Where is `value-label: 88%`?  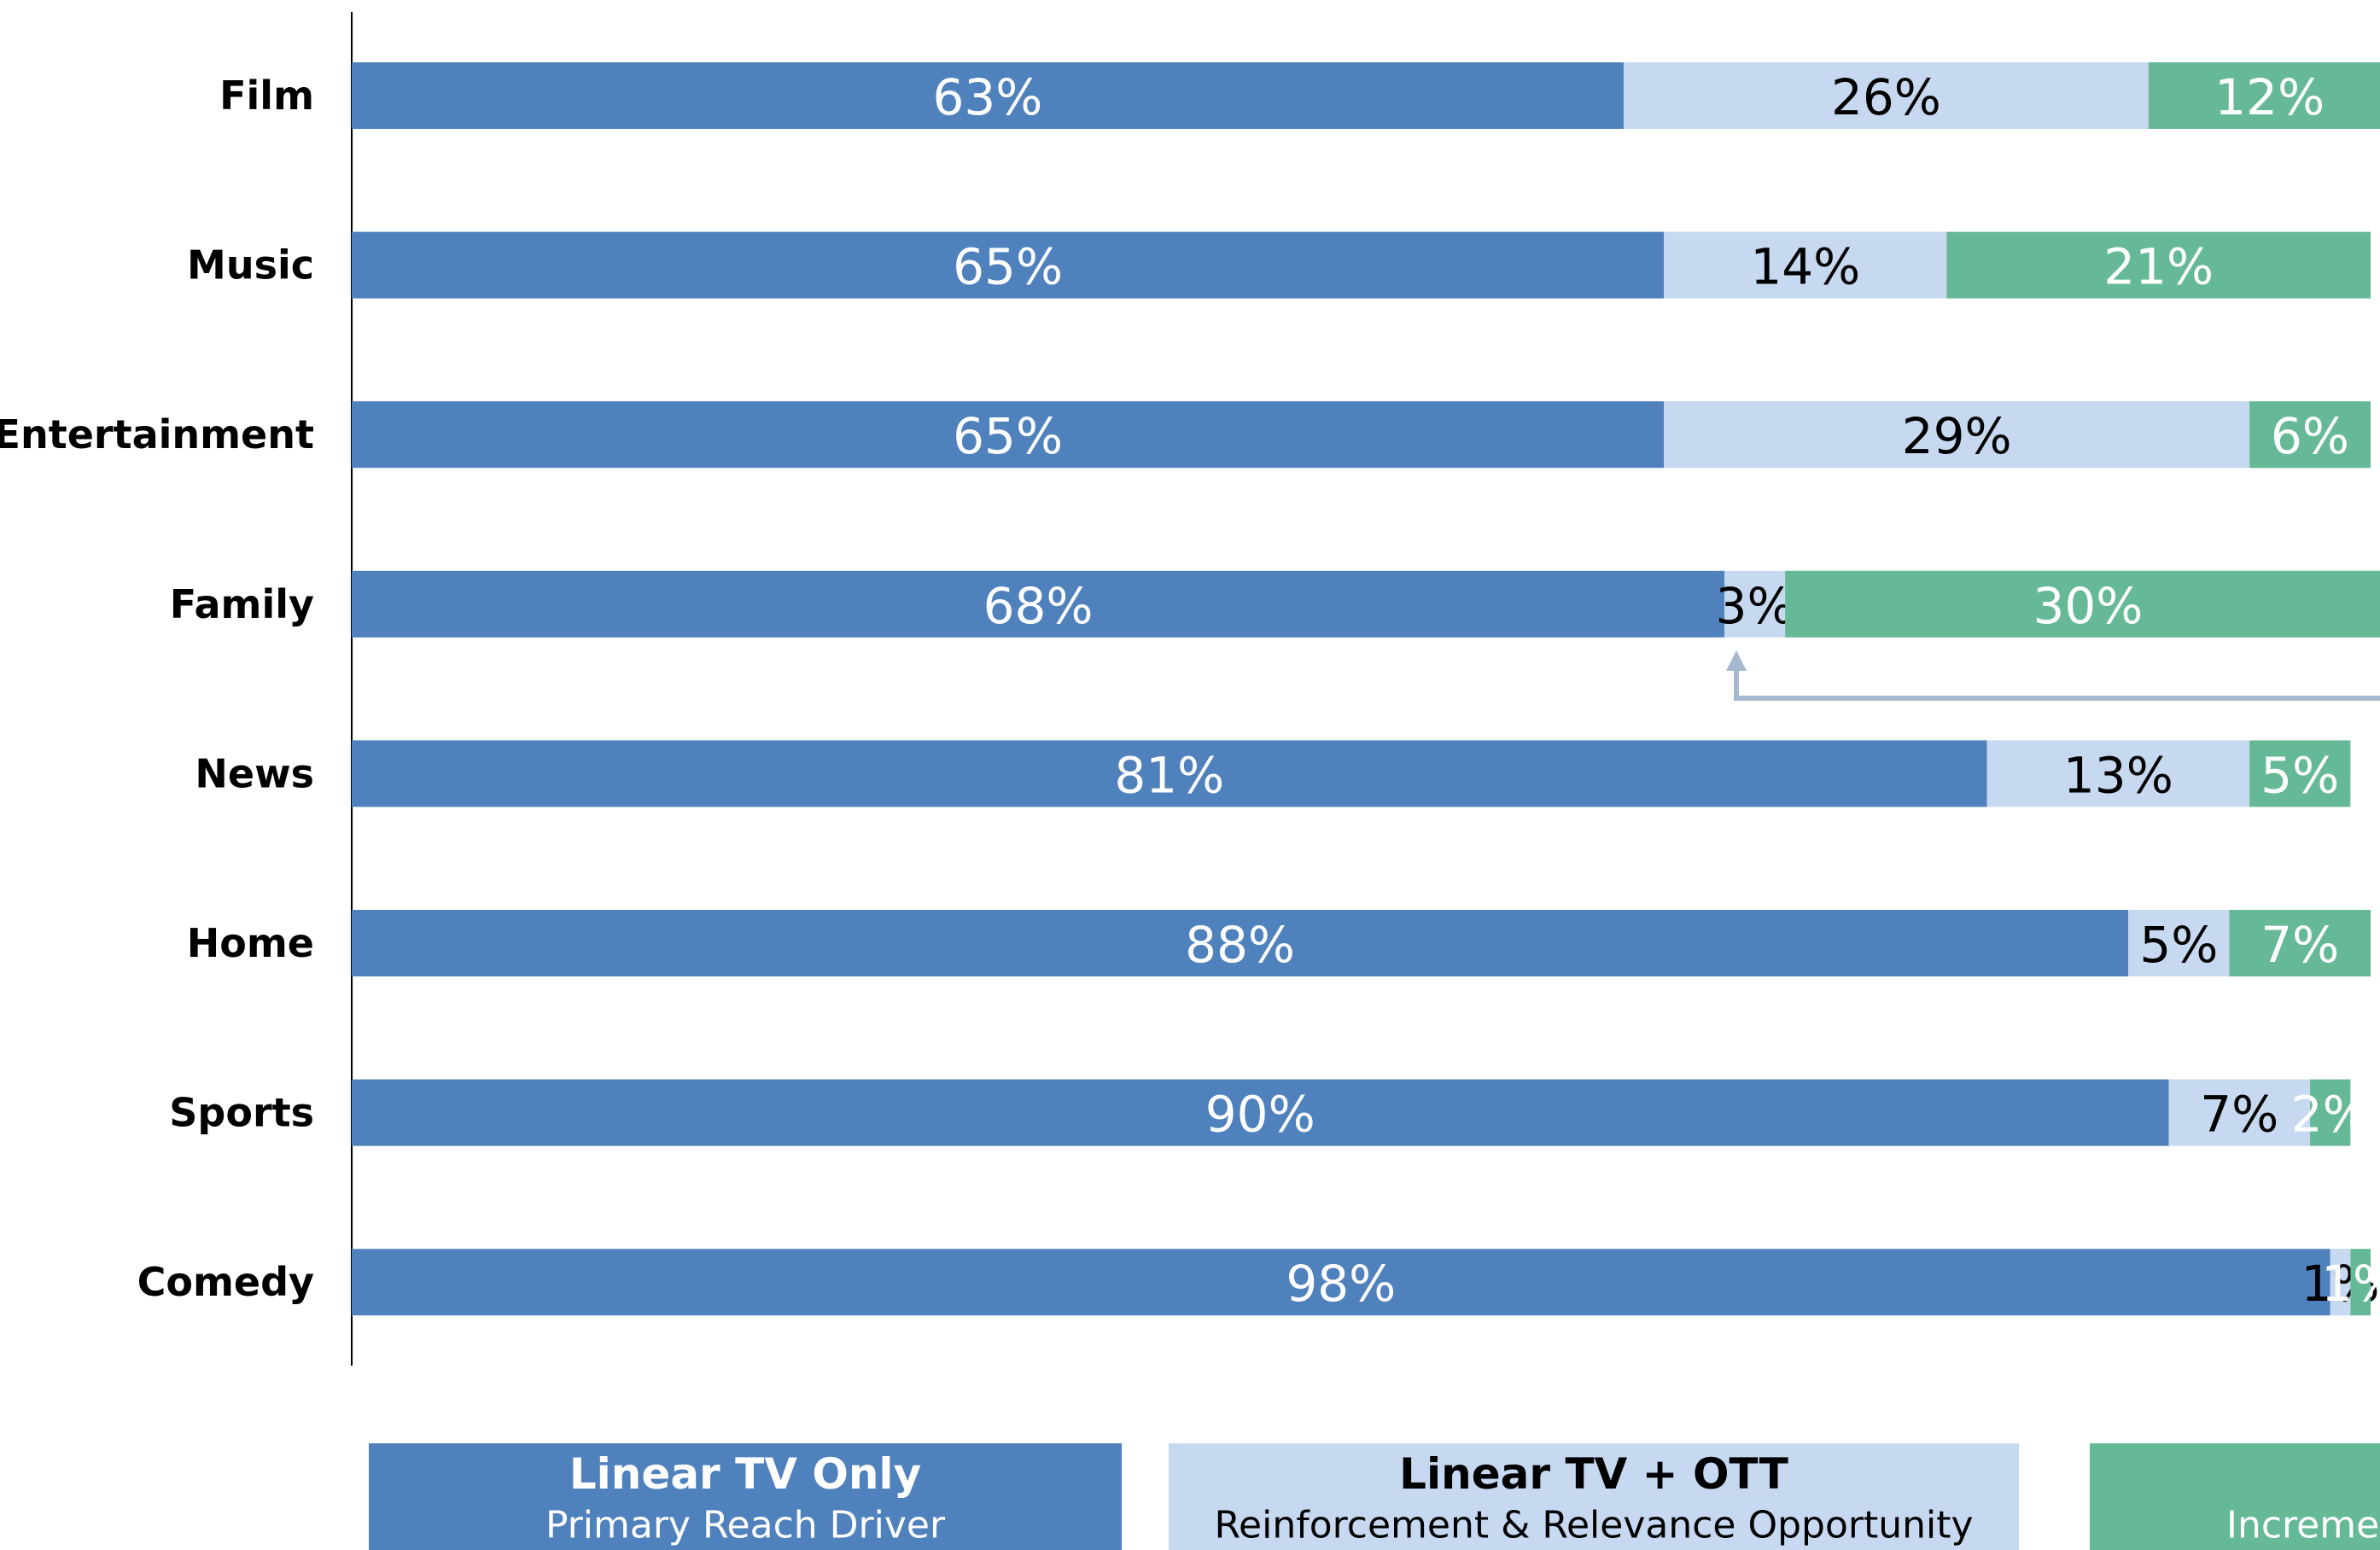
value-label: 88% is located at coordinates (1240, 945).